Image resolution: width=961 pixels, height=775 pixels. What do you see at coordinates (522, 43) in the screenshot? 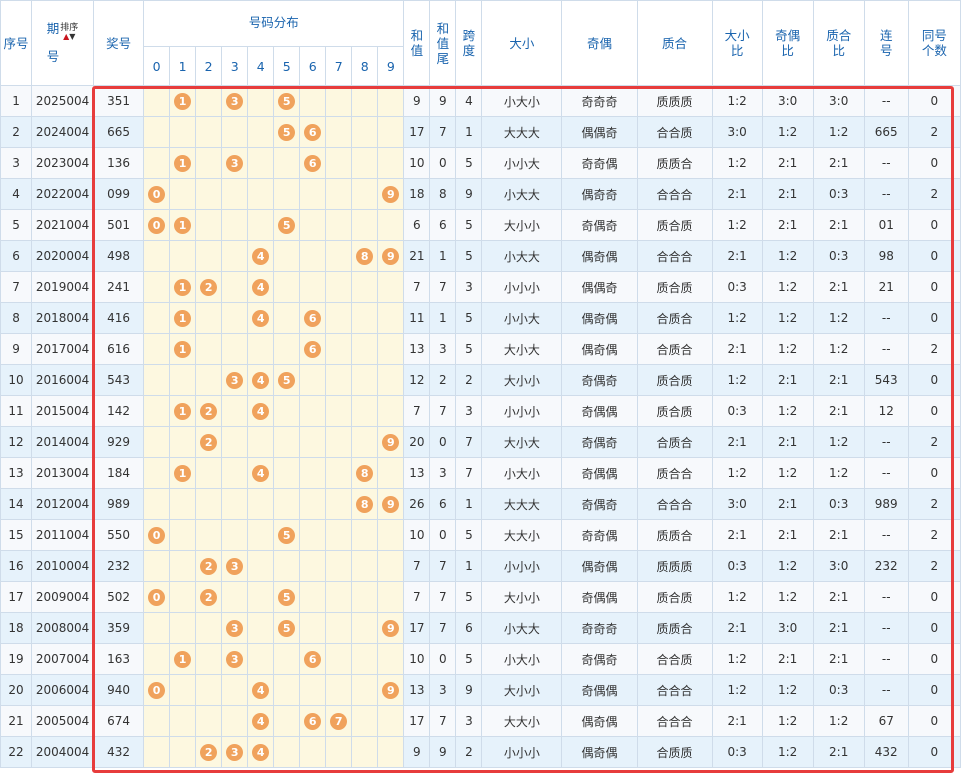
I see `header-size: 大小` at bounding box center [522, 43].